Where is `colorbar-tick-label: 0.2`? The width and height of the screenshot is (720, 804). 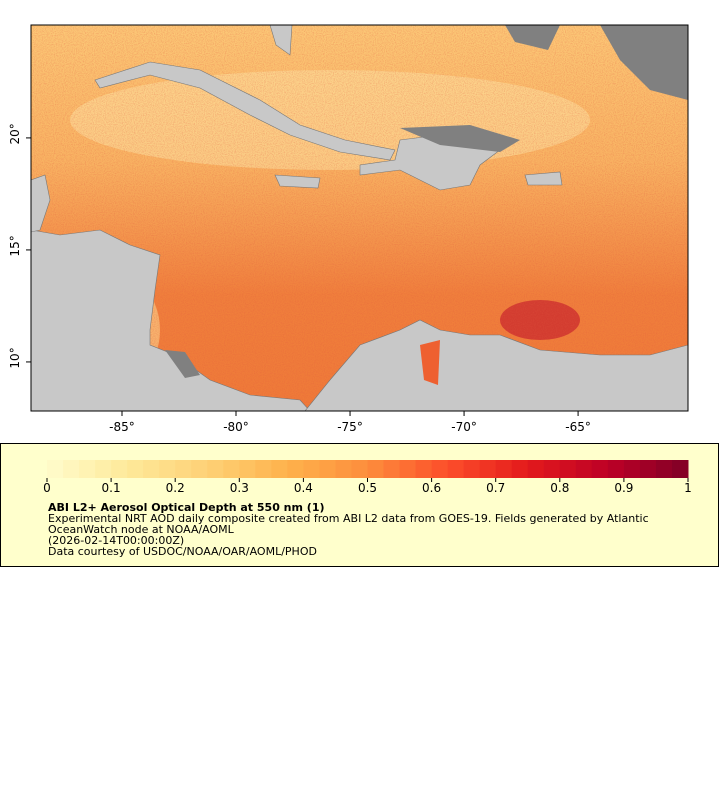
colorbar-tick-label: 0.2 is located at coordinates (175, 488).